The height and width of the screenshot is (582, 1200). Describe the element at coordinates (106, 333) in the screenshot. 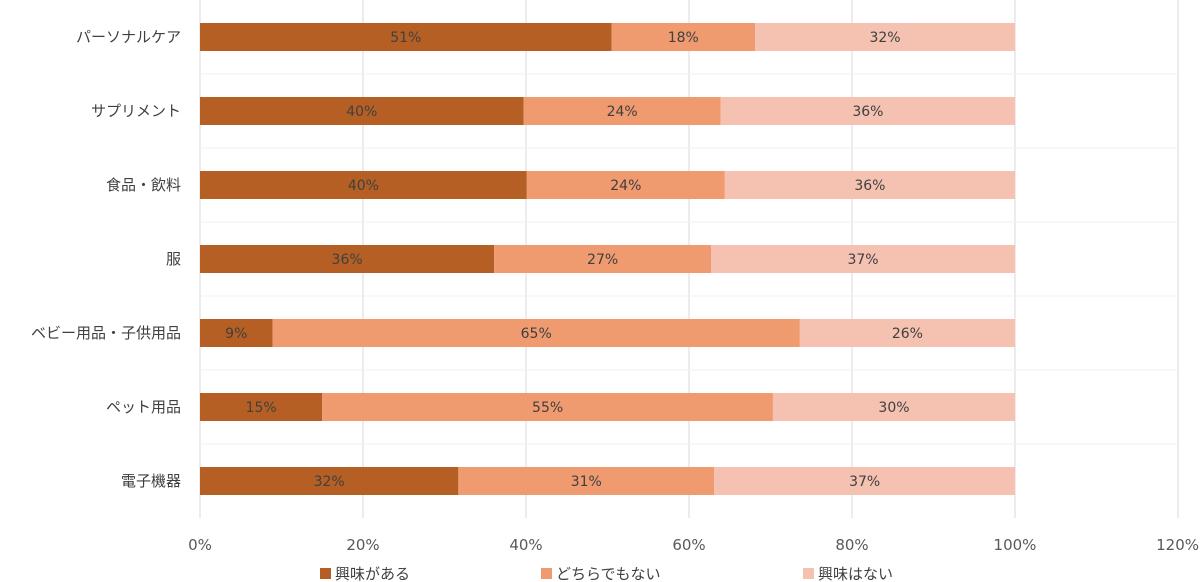

I see `category-label: ベビー用品・子供用品` at that location.